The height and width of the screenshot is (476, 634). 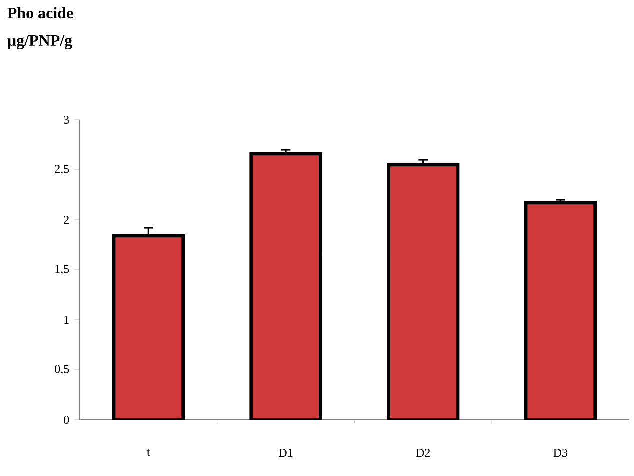 What do you see at coordinates (148, 452) in the screenshot?
I see `x-tick-label: t` at bounding box center [148, 452].